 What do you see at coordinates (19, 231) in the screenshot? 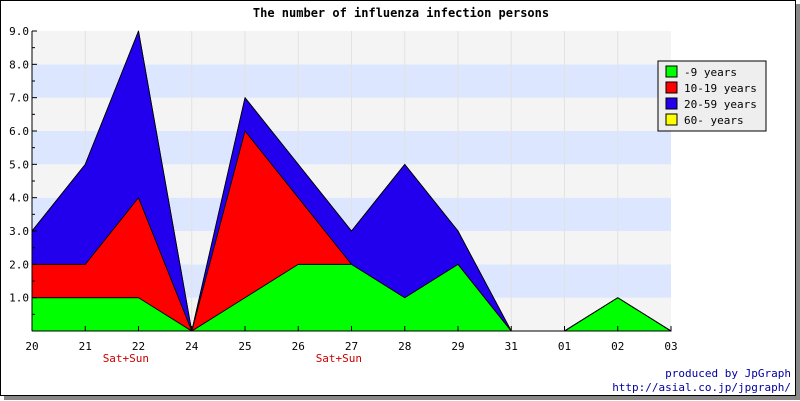
I see `y-tick-label: 3.0` at bounding box center [19, 231].